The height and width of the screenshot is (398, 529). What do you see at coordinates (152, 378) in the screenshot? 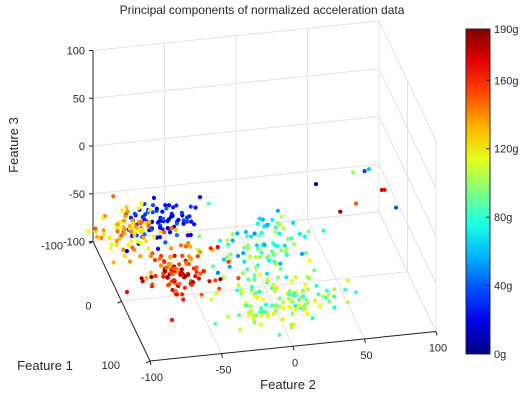
I see `y-tick-label: -100` at bounding box center [152, 378].